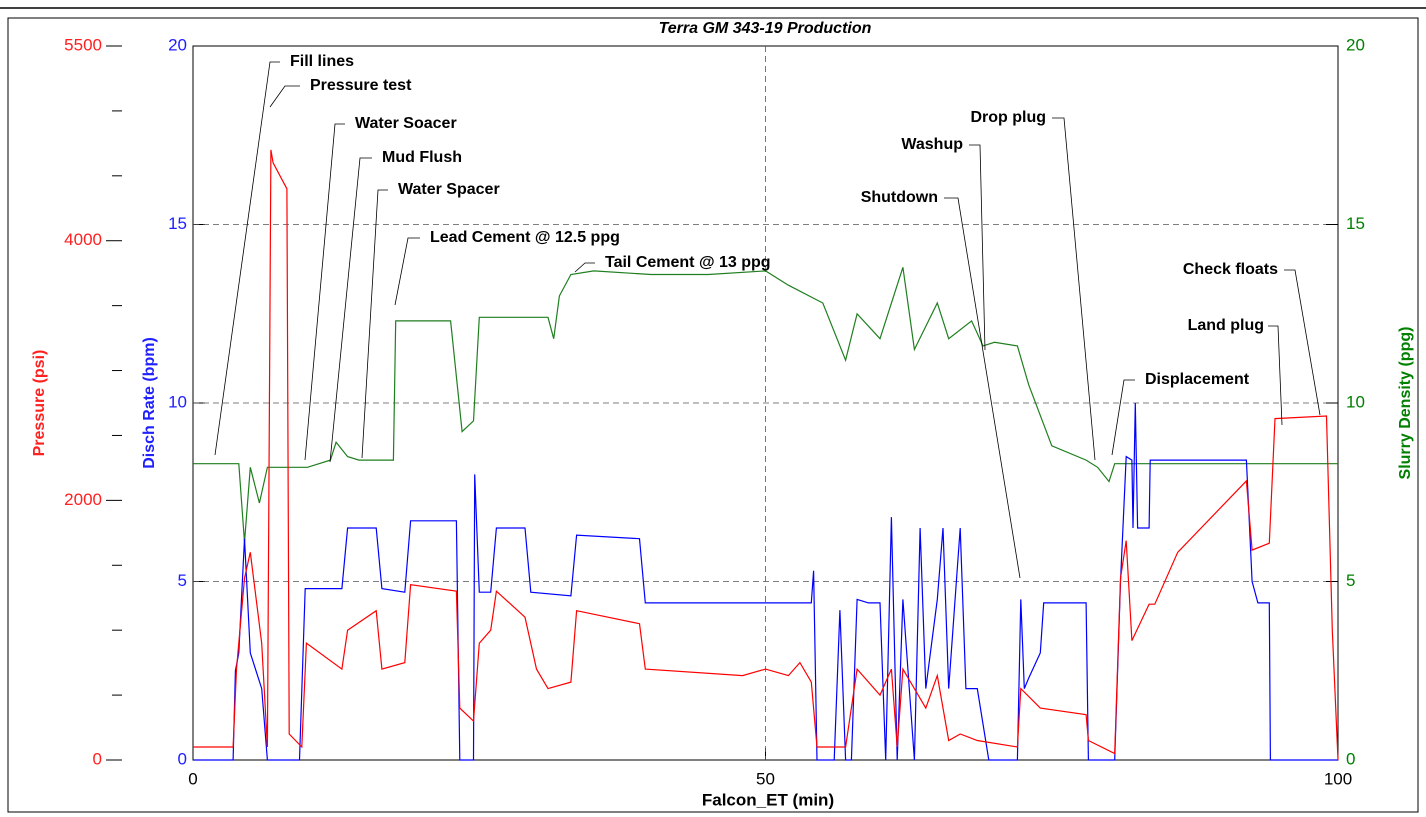 Image resolution: width=1426 pixels, height=817 pixels. What do you see at coordinates (1350, 758) in the screenshot?
I see `y2-tick-label: 0` at bounding box center [1350, 758].